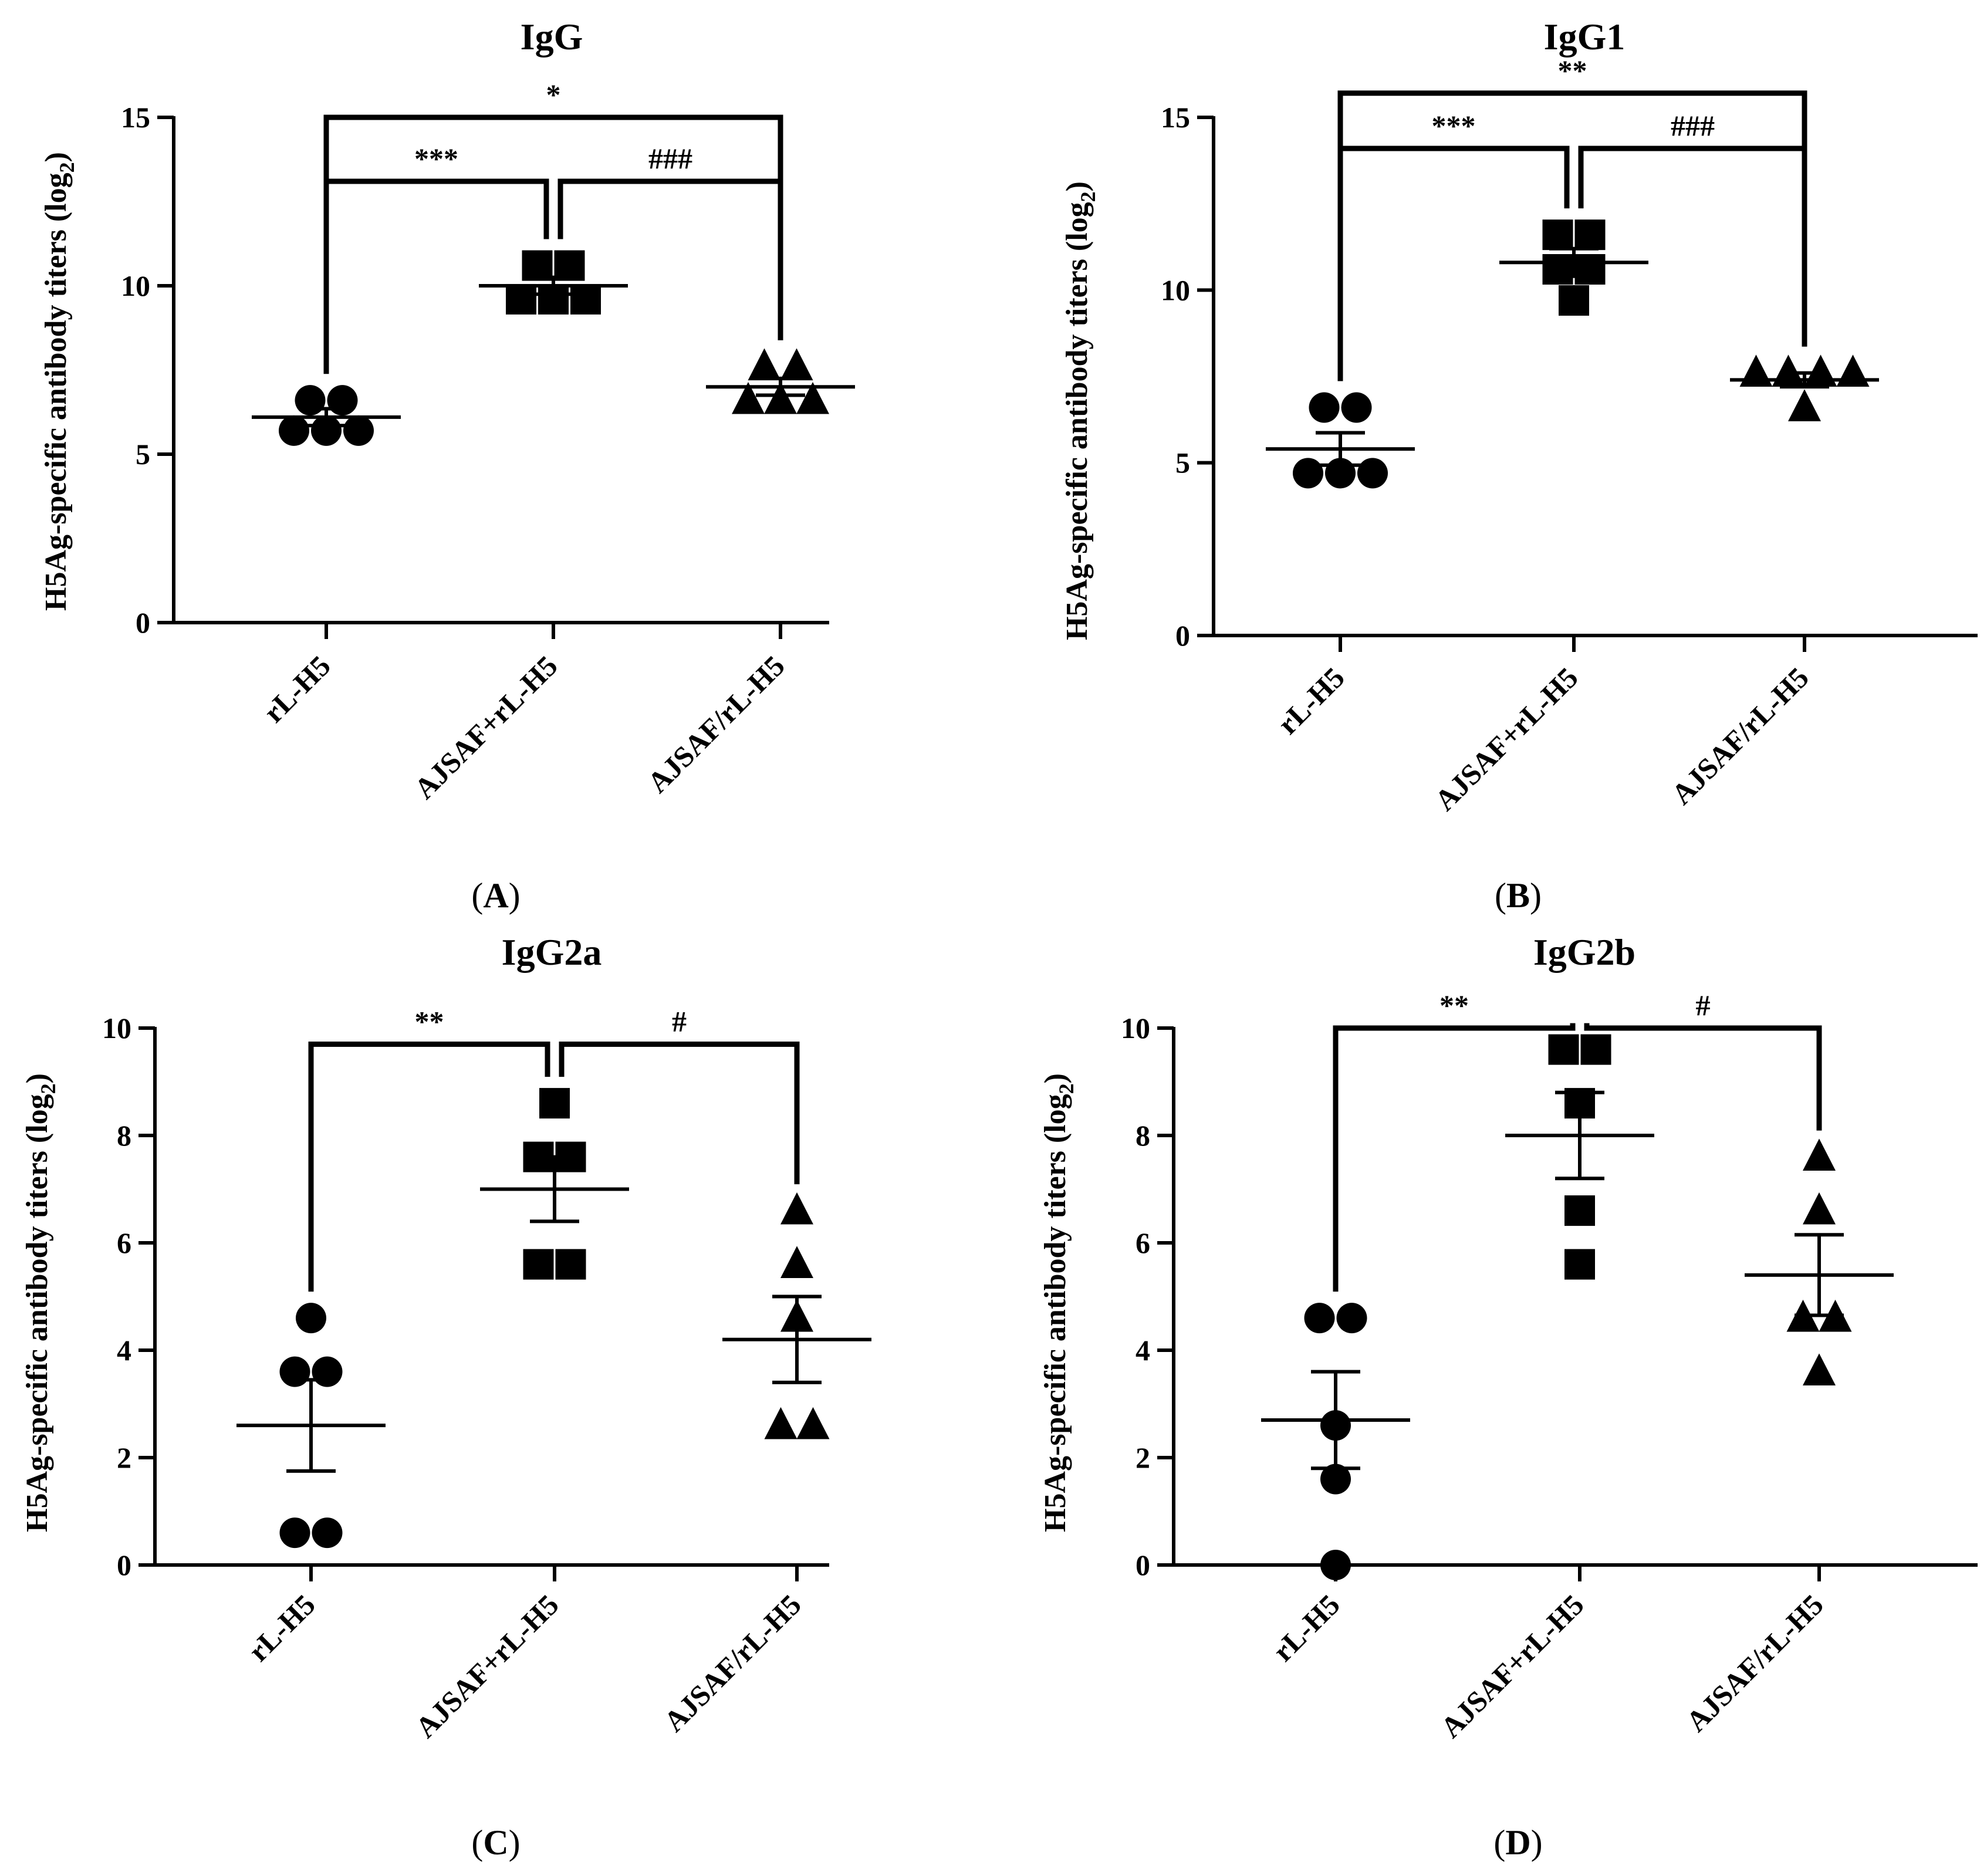 The width and height of the screenshot is (1987, 1876). What do you see at coordinates (436, 159) in the screenshot?
I see `significance-label: ***` at bounding box center [436, 159].